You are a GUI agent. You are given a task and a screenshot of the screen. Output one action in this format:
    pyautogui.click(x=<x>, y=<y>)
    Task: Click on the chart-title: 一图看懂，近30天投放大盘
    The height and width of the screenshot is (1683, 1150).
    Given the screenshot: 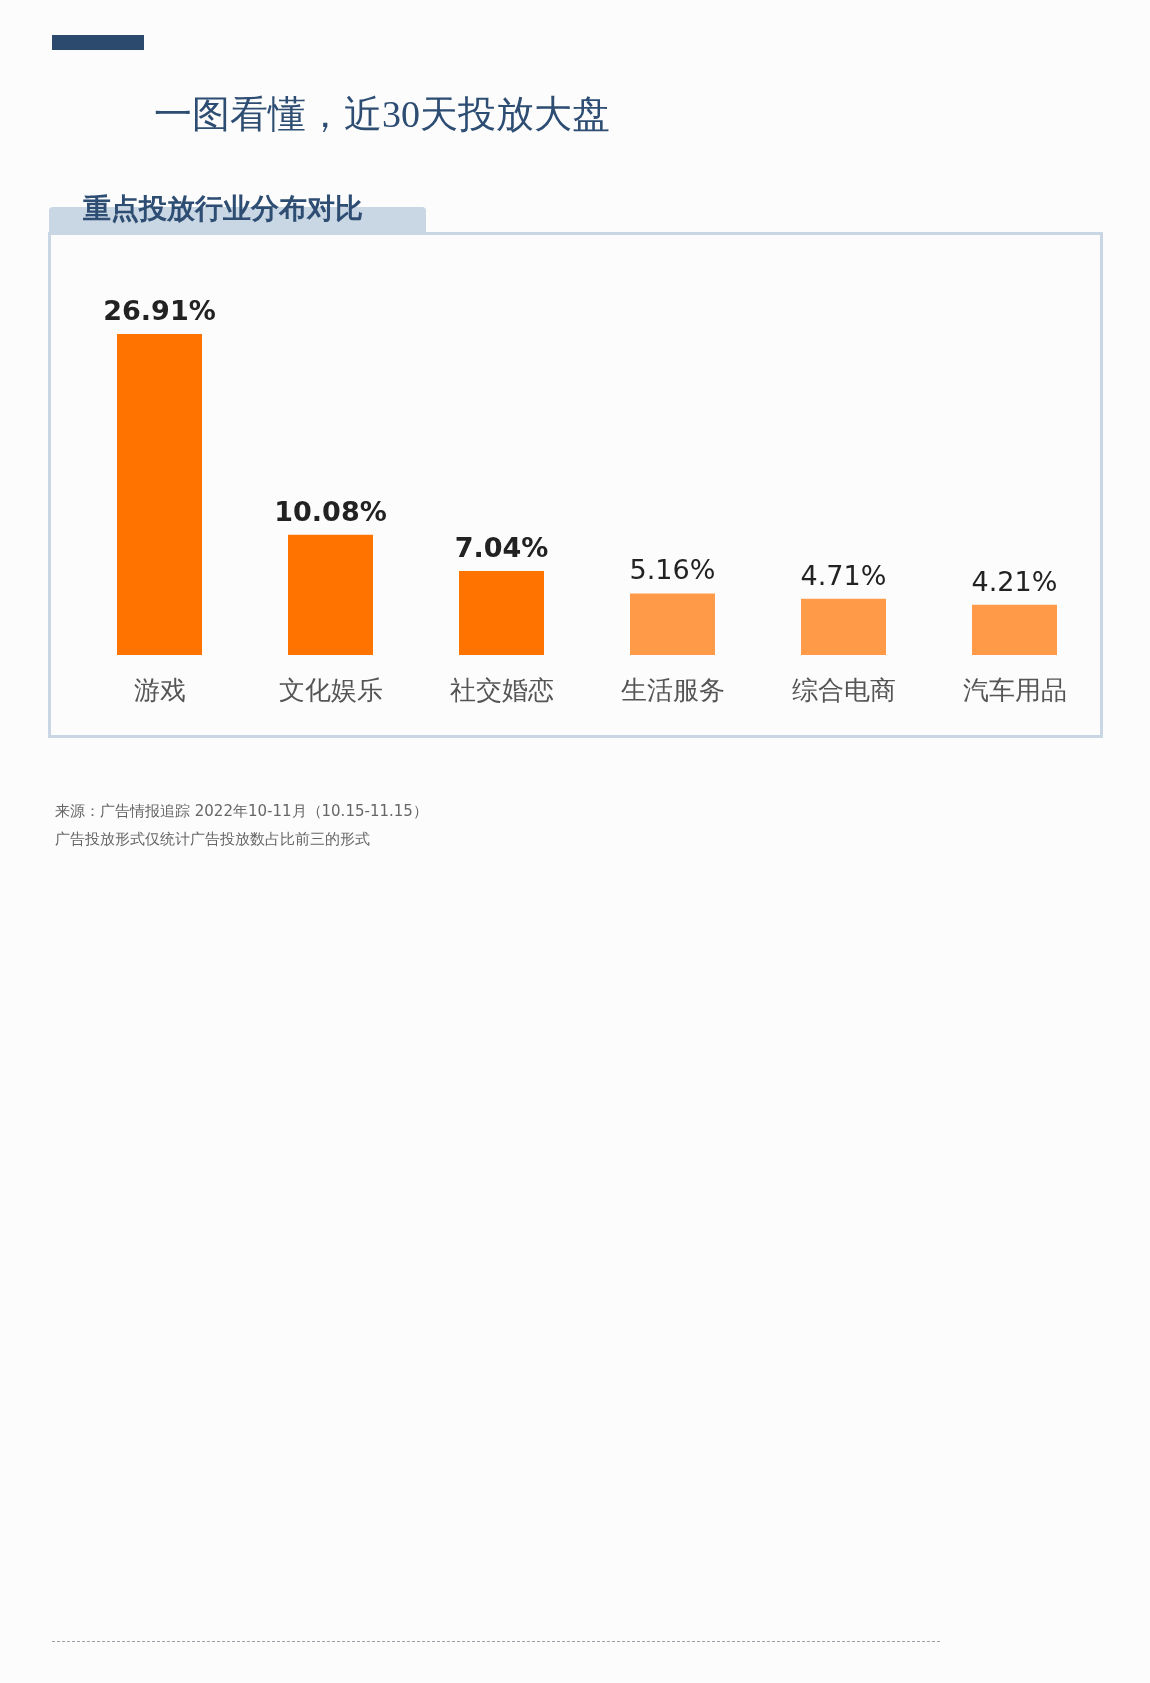 What is the action you would take?
    pyautogui.click(x=382, y=114)
    